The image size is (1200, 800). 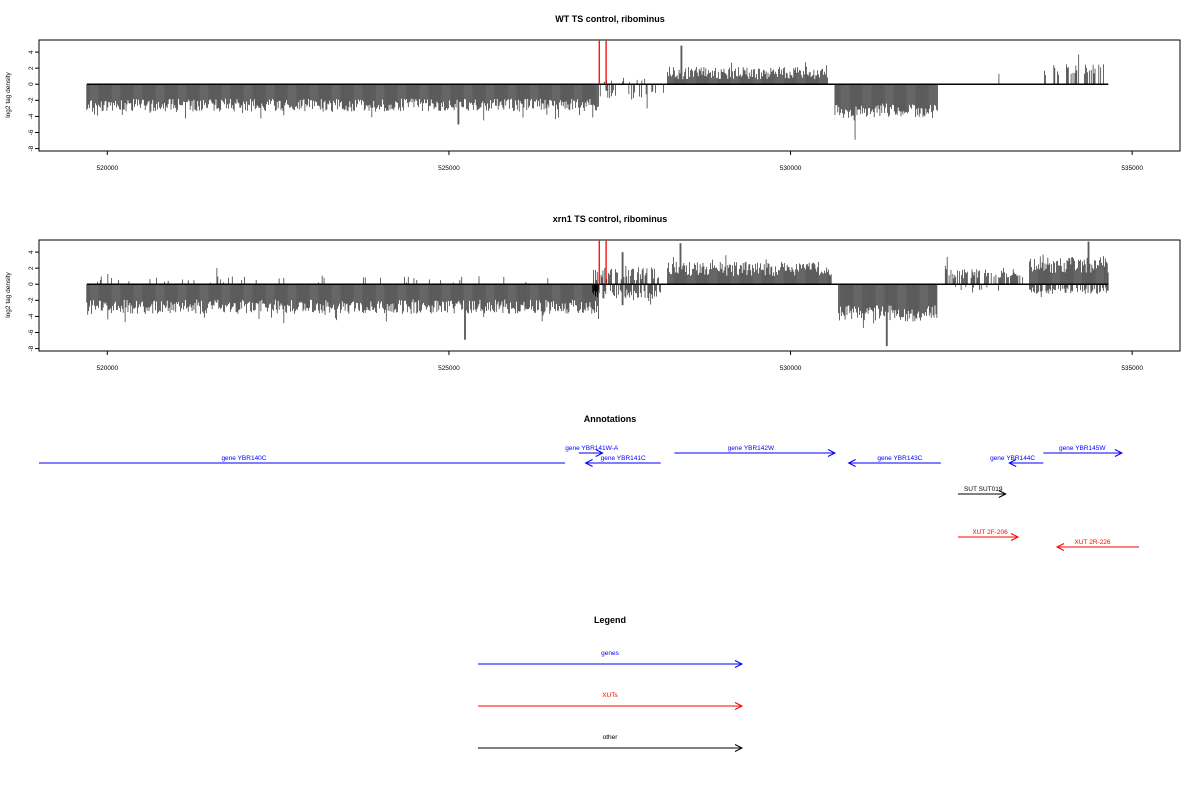 I want to click on annotation-feature: SUT SUT019, so click(x=982, y=492).